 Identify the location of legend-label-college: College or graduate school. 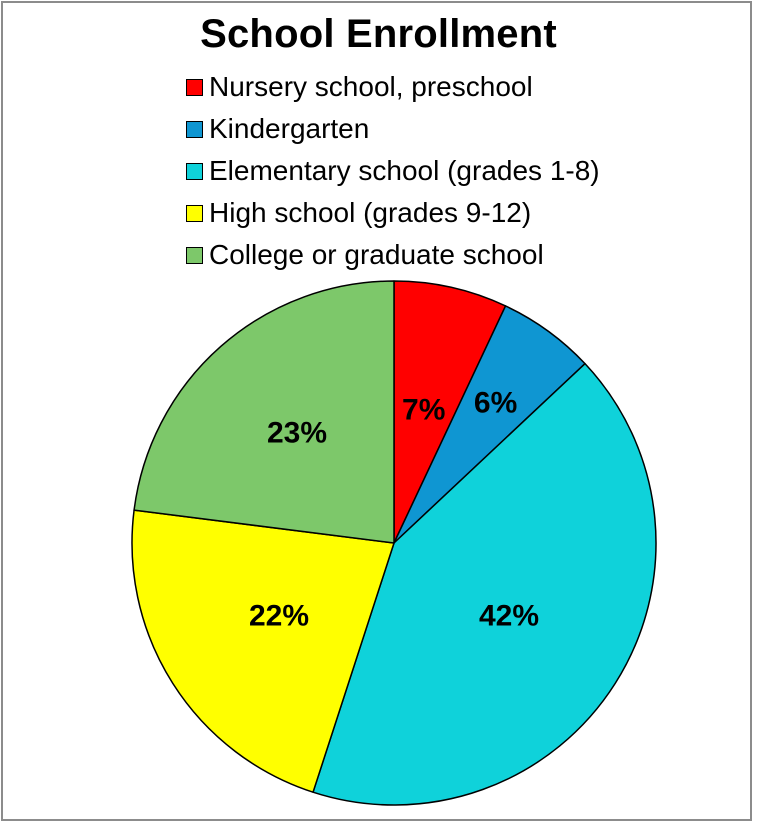
(376, 254).